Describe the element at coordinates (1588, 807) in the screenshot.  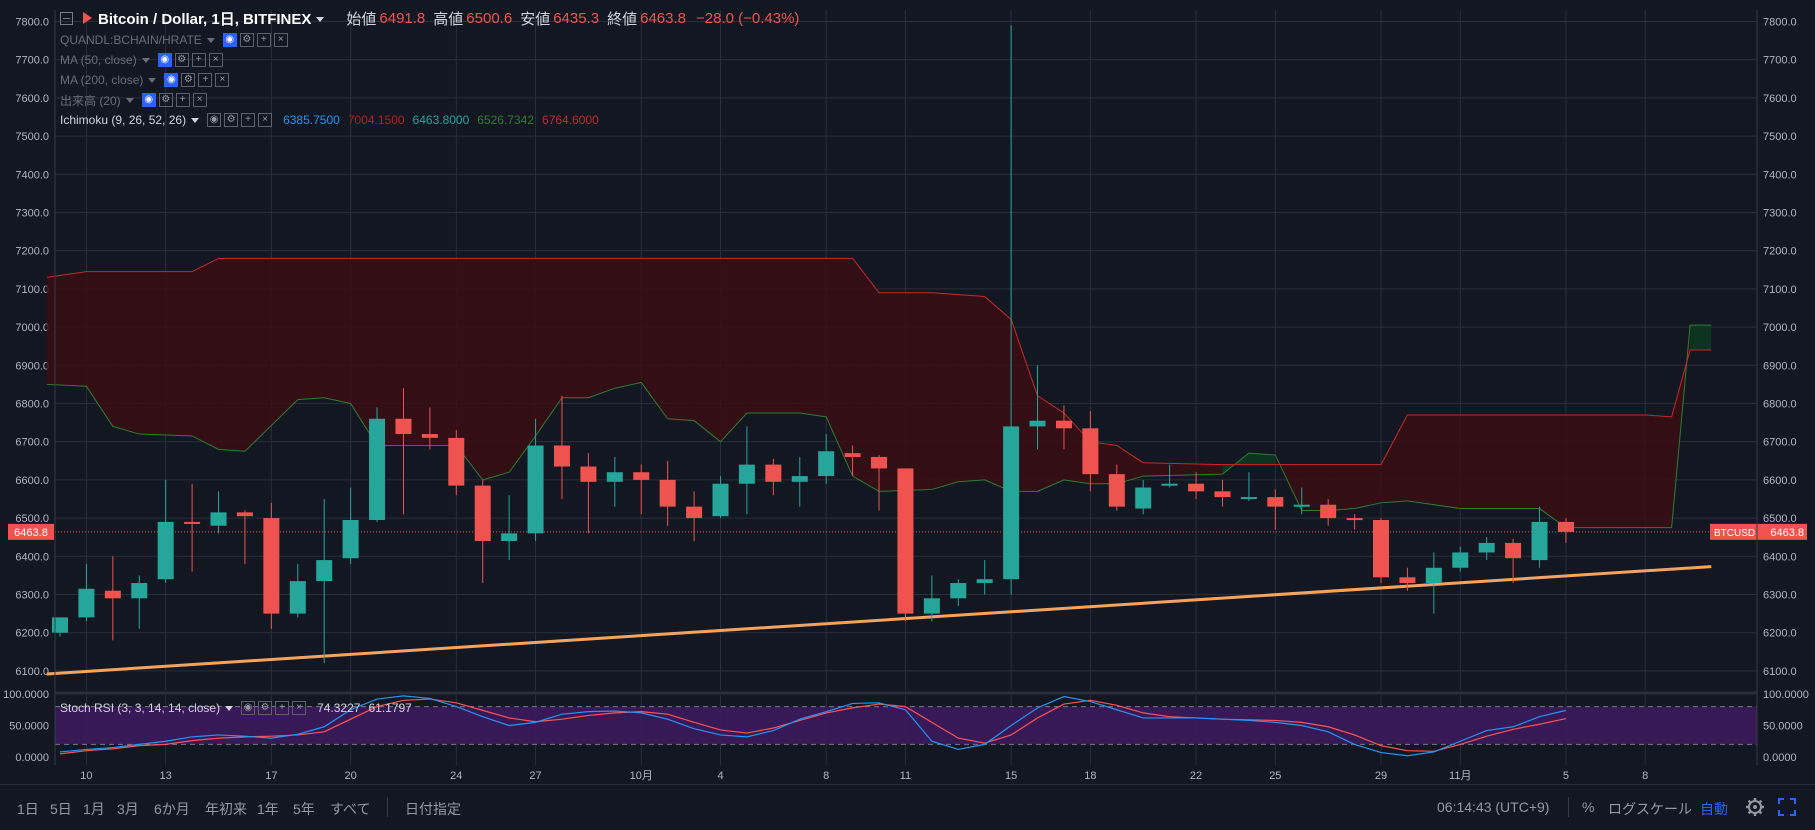
I see `percent-toggle: %` at that location.